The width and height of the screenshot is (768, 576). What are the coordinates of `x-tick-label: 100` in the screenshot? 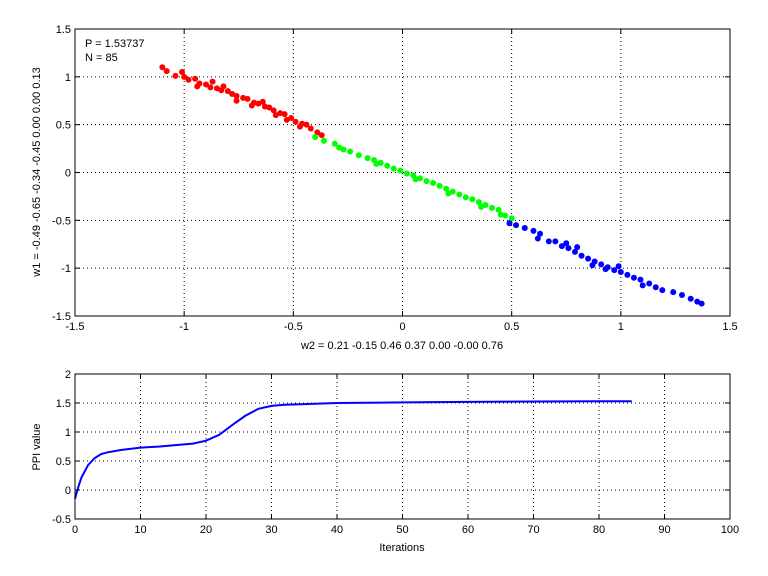 It's located at (730, 530).